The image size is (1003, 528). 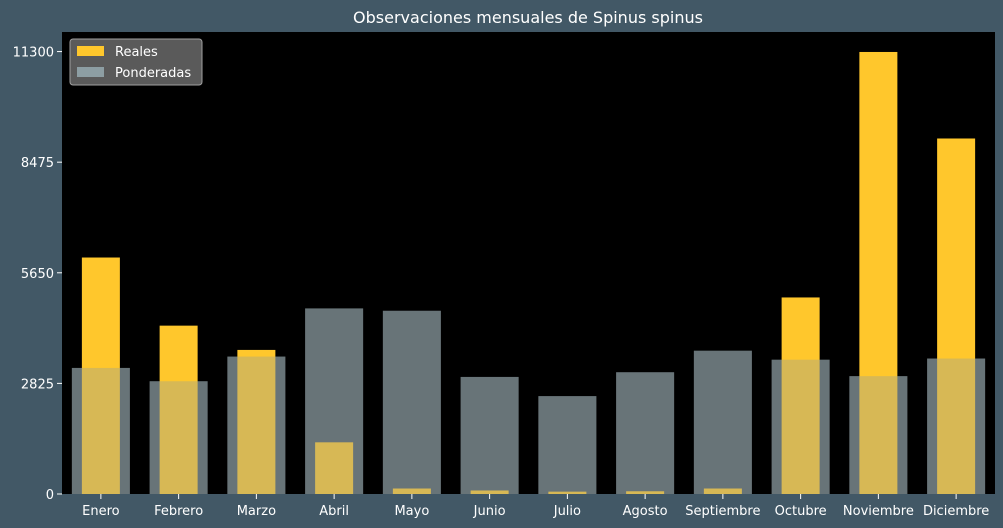 What do you see at coordinates (411, 511) in the screenshot?
I see `x-tick-label: Mayo` at bounding box center [411, 511].